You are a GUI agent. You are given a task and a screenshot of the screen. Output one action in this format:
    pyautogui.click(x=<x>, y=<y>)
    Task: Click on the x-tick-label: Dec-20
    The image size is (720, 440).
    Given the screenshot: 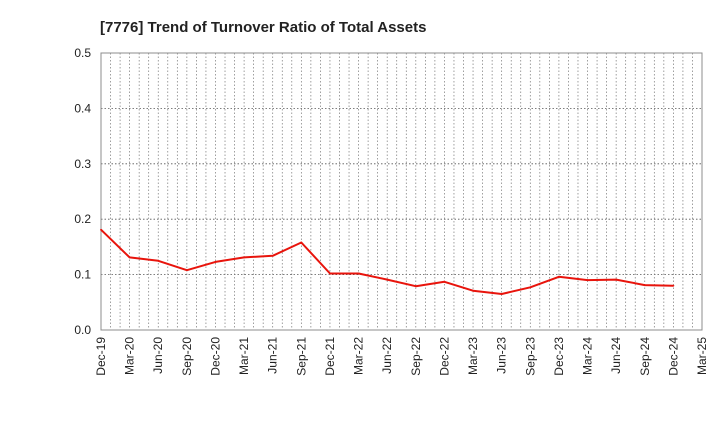 What is the action you would take?
    pyautogui.click(x=215, y=356)
    